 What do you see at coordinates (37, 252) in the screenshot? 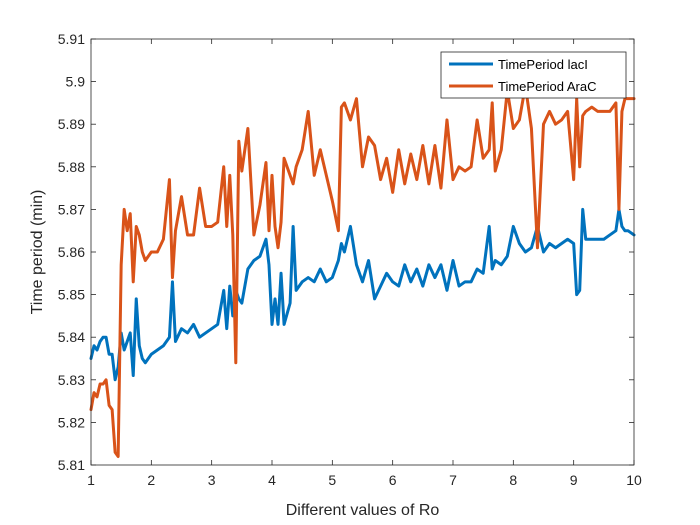
I see `y-axis-label: Time period (min)` at bounding box center [37, 252].